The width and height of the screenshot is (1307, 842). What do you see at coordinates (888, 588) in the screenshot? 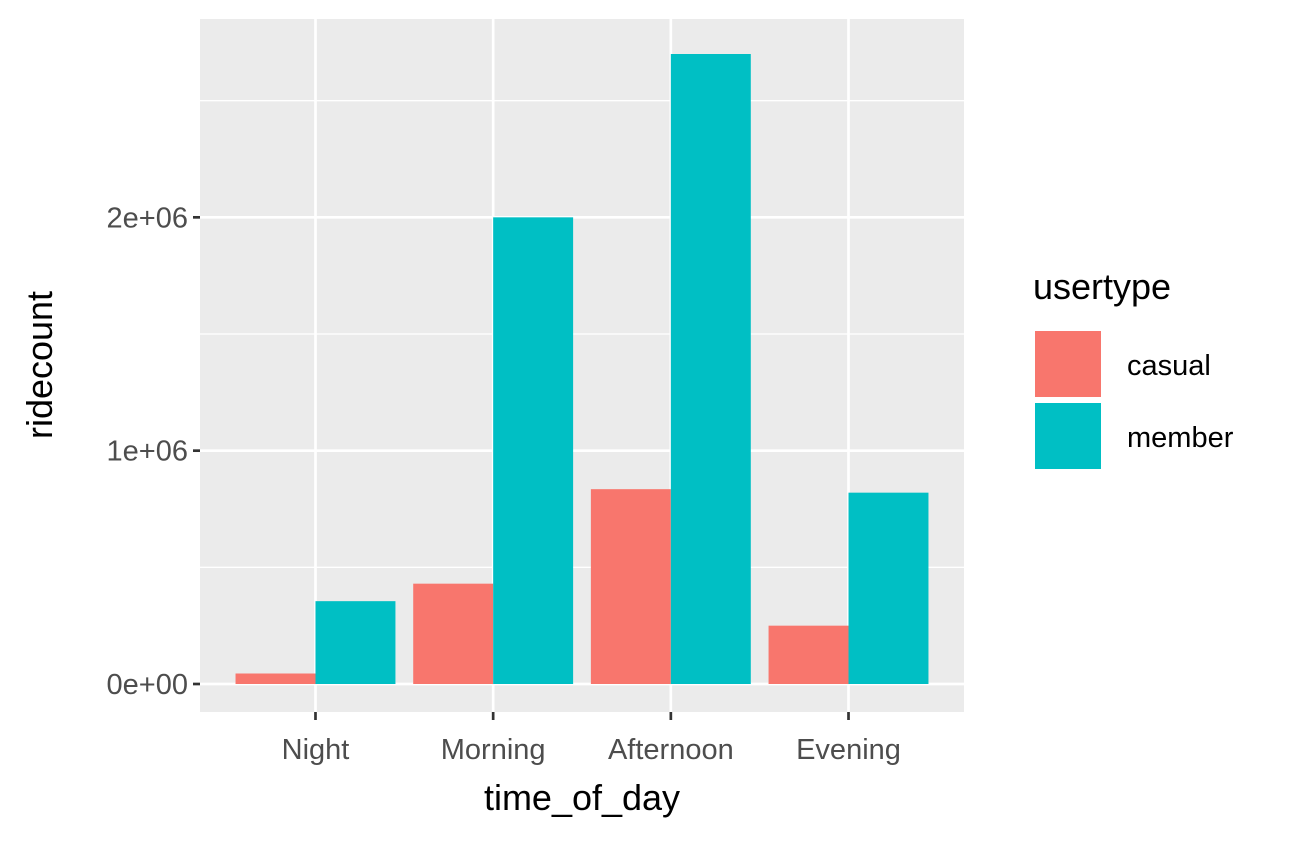
I see `bar-member-evening` at bounding box center [888, 588].